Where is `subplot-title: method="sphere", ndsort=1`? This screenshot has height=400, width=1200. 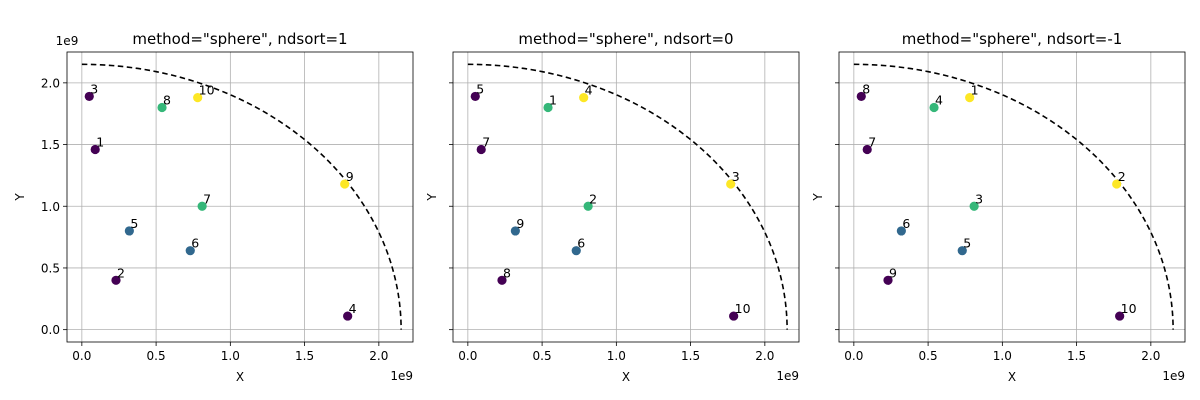
subplot-title: method="sphere", ndsort=1 is located at coordinates (239, 39).